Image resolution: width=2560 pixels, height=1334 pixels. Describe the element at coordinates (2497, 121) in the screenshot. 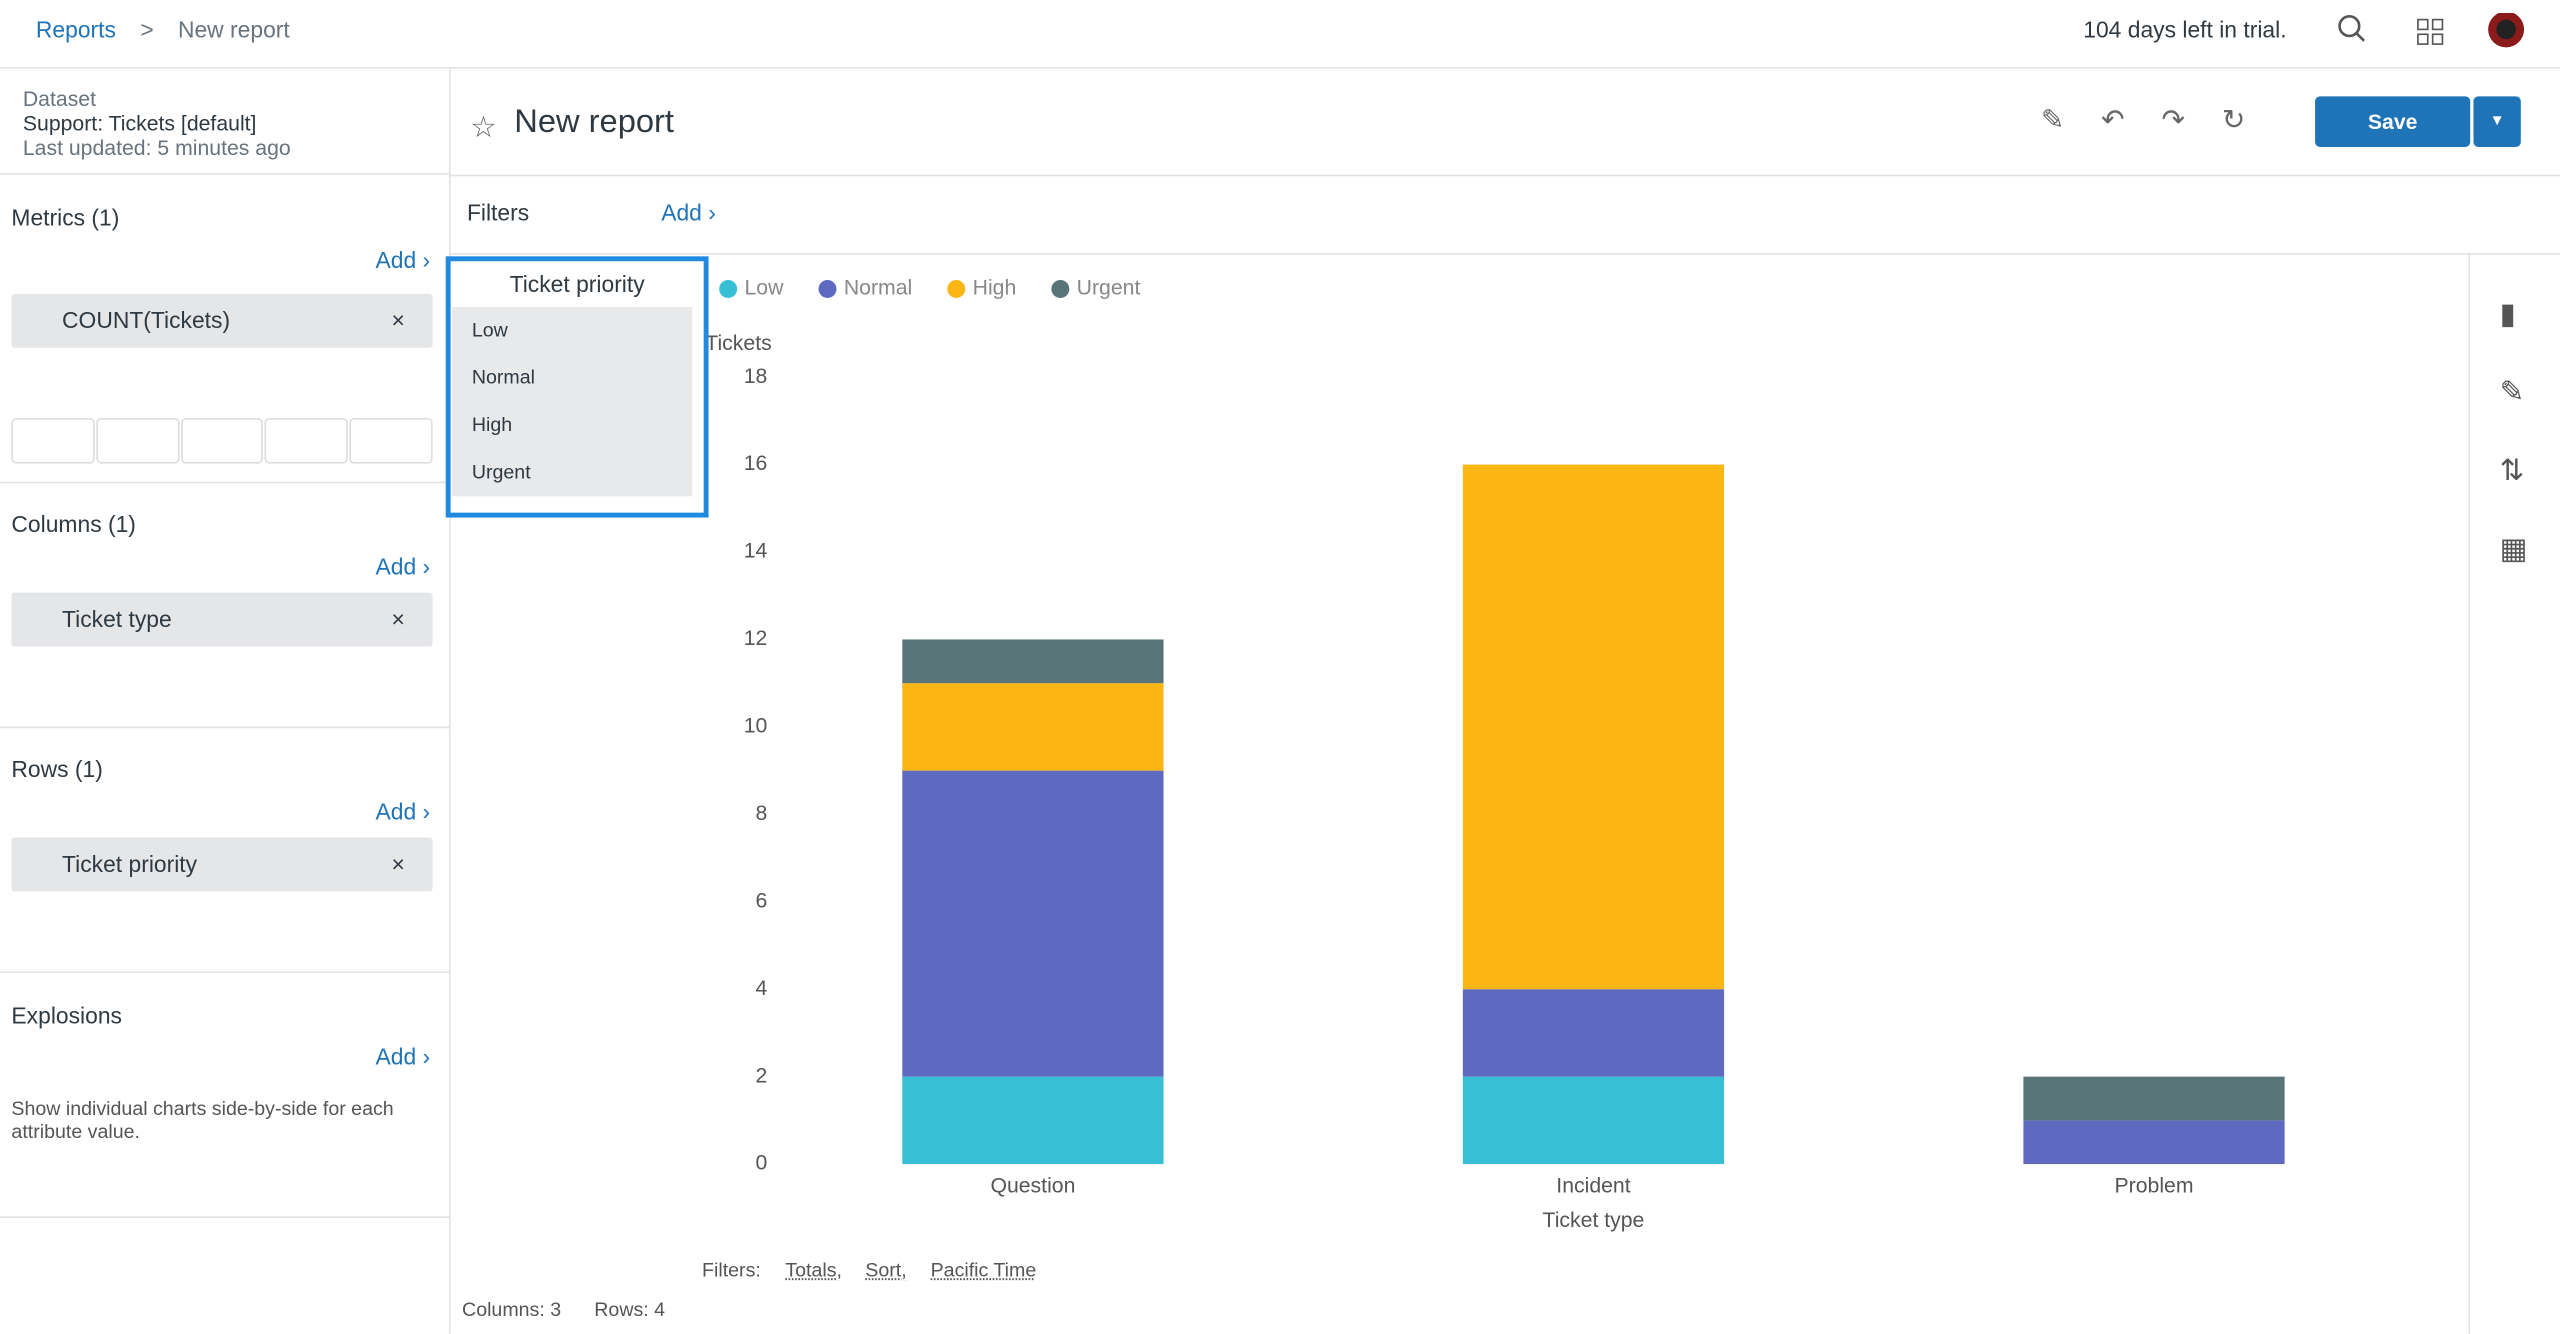

I see `save-menu: ▾` at that location.